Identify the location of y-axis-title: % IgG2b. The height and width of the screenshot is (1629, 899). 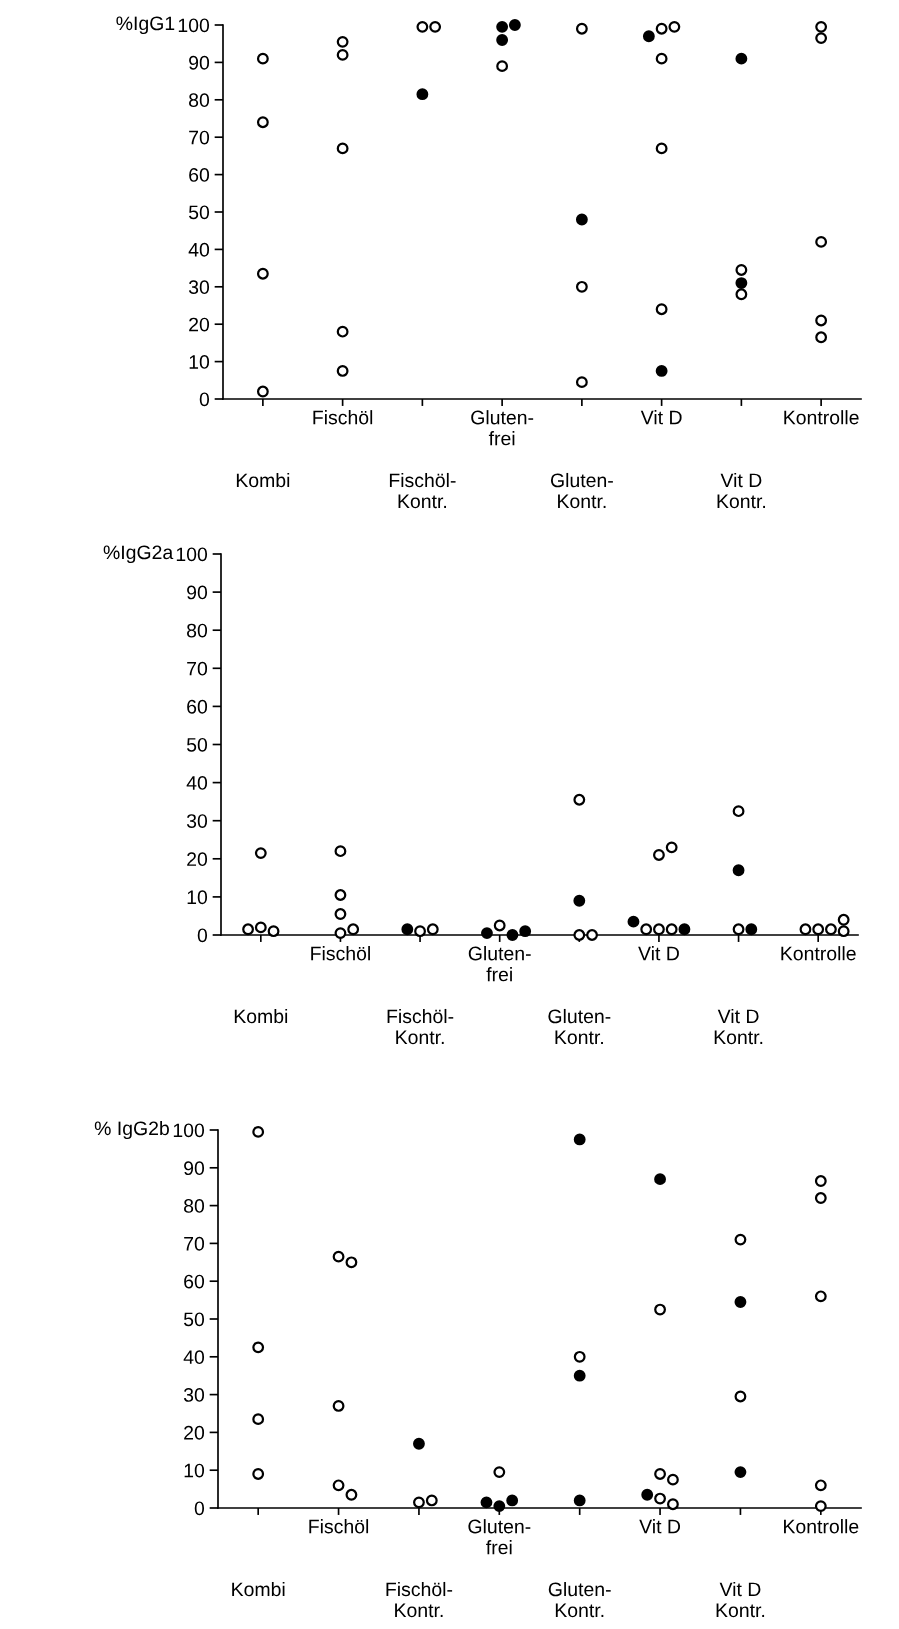
(131, 1130).